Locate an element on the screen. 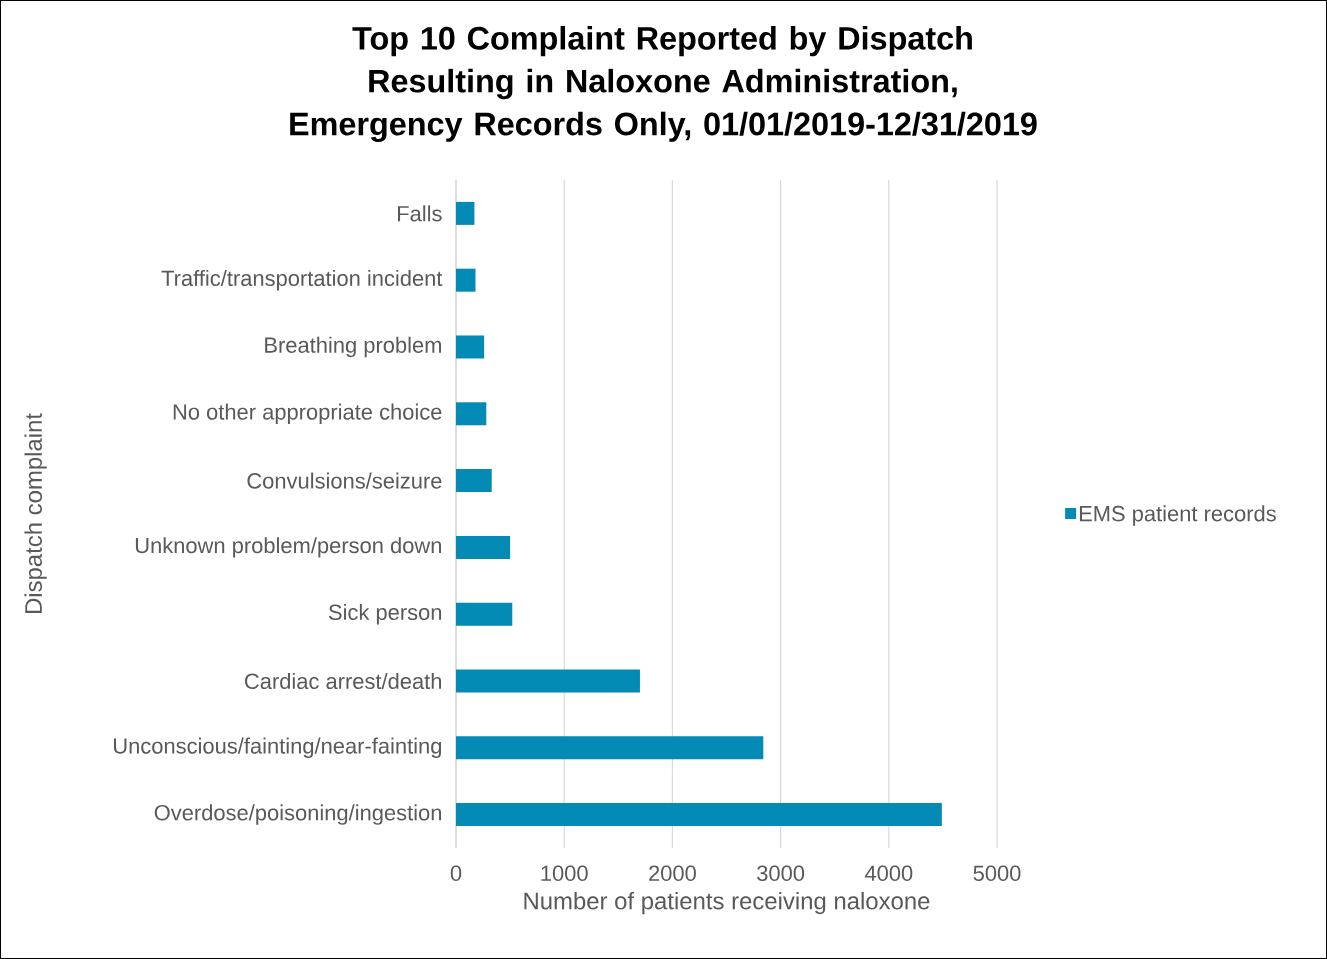  y-tick-label: Unknown problem/person down is located at coordinates (288, 547).